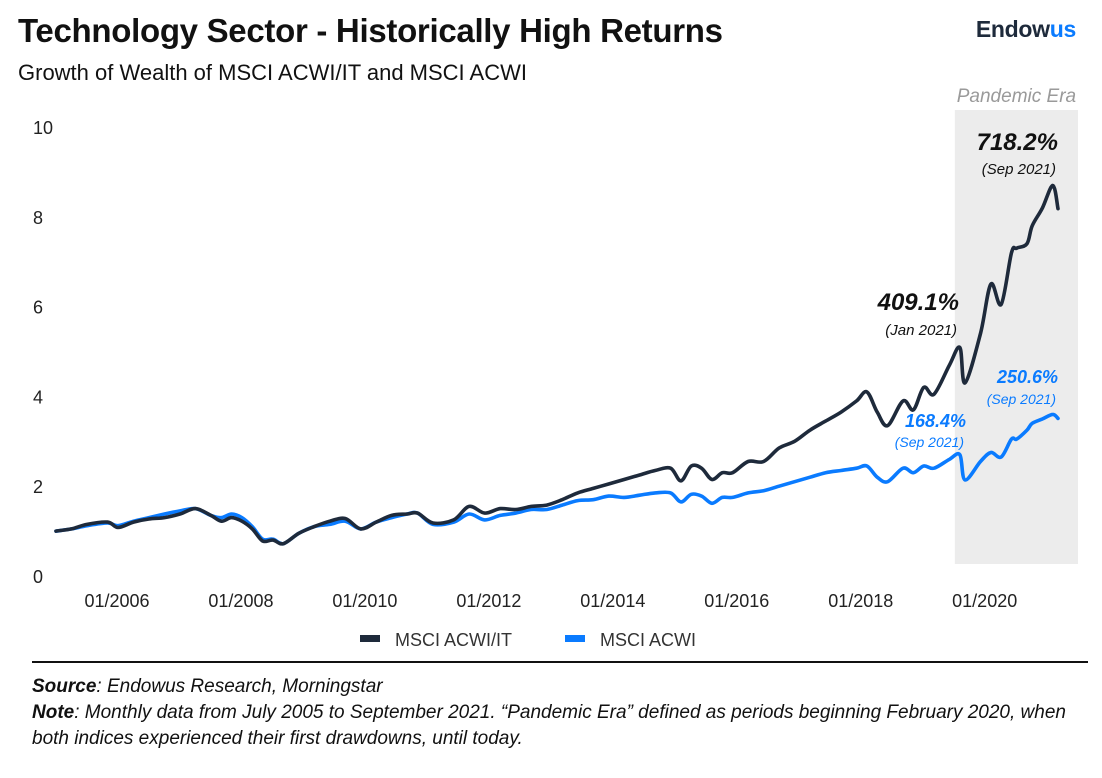 The height and width of the screenshot is (778, 1102). What do you see at coordinates (561, 687) in the screenshot?
I see `source-line: Source: Endowus Research, Morningstar` at bounding box center [561, 687].